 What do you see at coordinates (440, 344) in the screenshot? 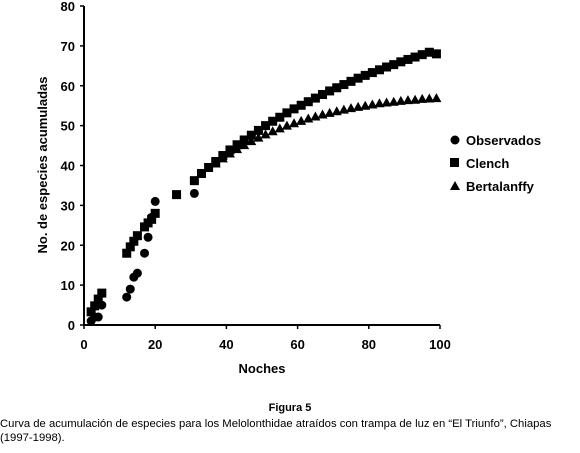
I see `x-tick-label: 100` at bounding box center [440, 344].